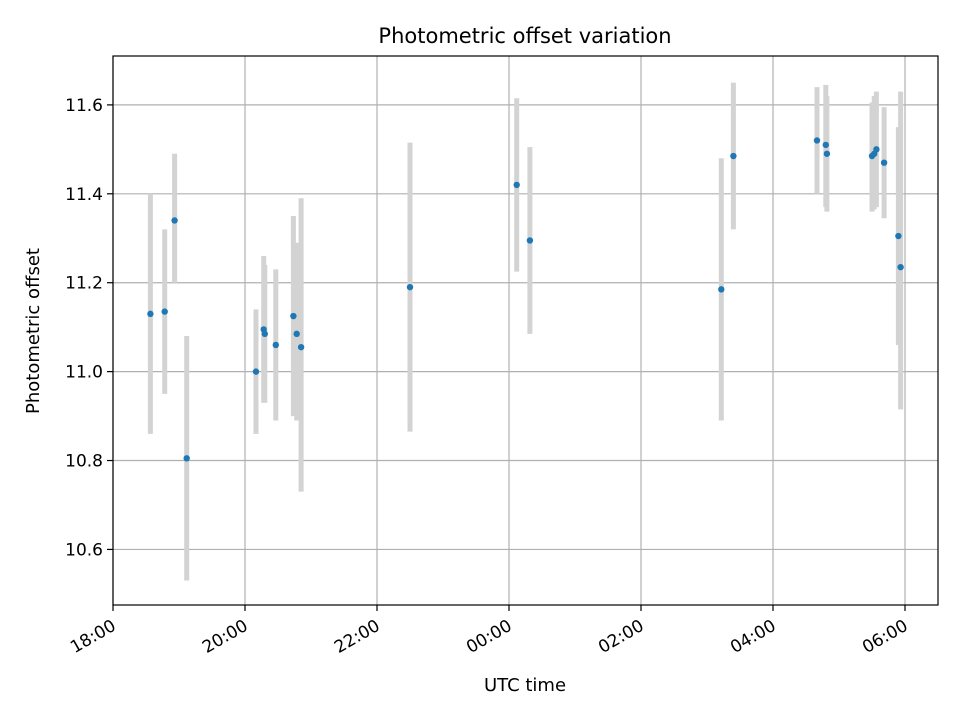 This screenshot has height=720, width=960. What do you see at coordinates (84, 373) in the screenshot?
I see `y-tick-label: 11.0` at bounding box center [84, 373].